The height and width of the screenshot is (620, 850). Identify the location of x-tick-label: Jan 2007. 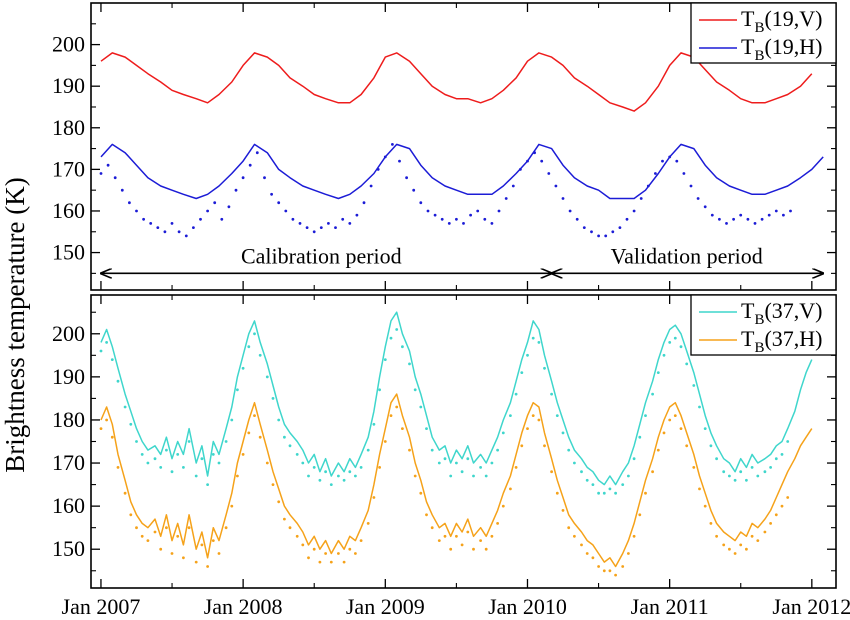
(101, 606).